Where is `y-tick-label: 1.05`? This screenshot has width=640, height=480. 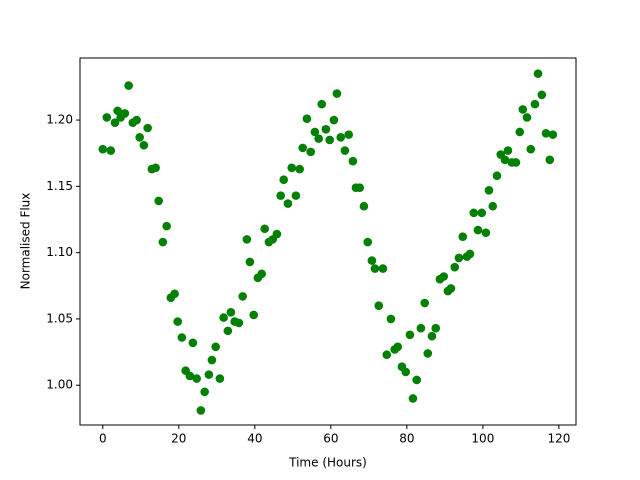
y-tick-label: 1.05 is located at coordinates (59, 318).